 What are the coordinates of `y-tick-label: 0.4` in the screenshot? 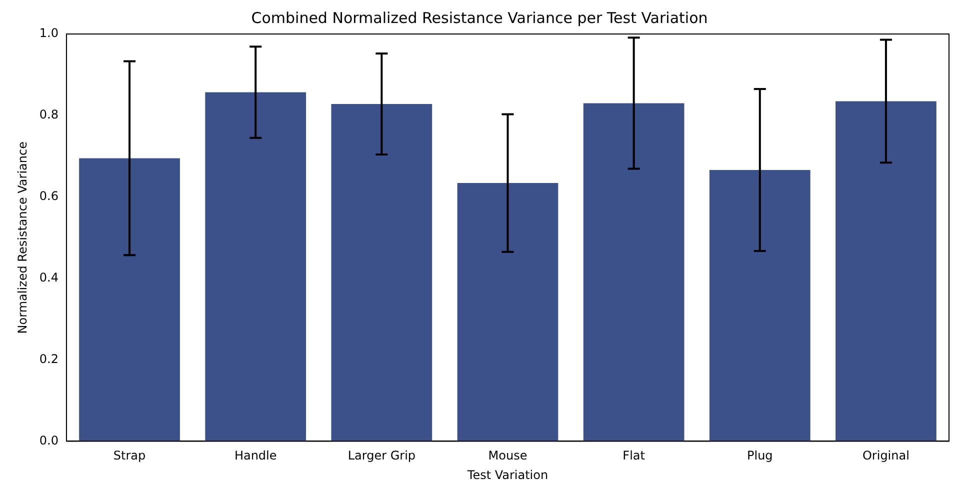 It's located at (48, 277).